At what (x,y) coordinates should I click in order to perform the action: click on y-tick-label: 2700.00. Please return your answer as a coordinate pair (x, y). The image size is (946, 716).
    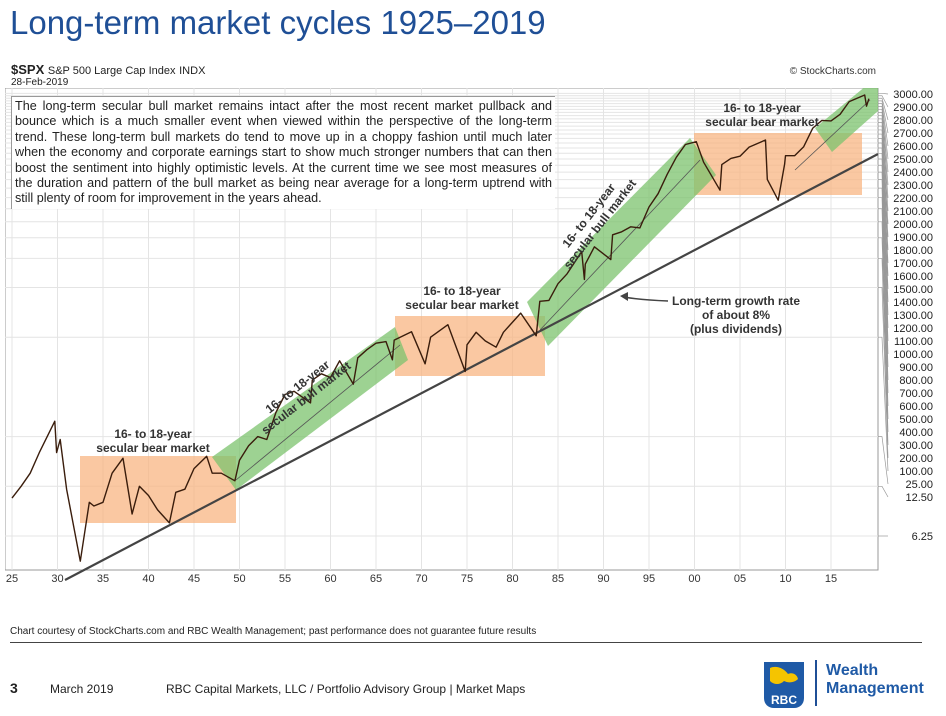
    Looking at the image, I should click on (913, 134).